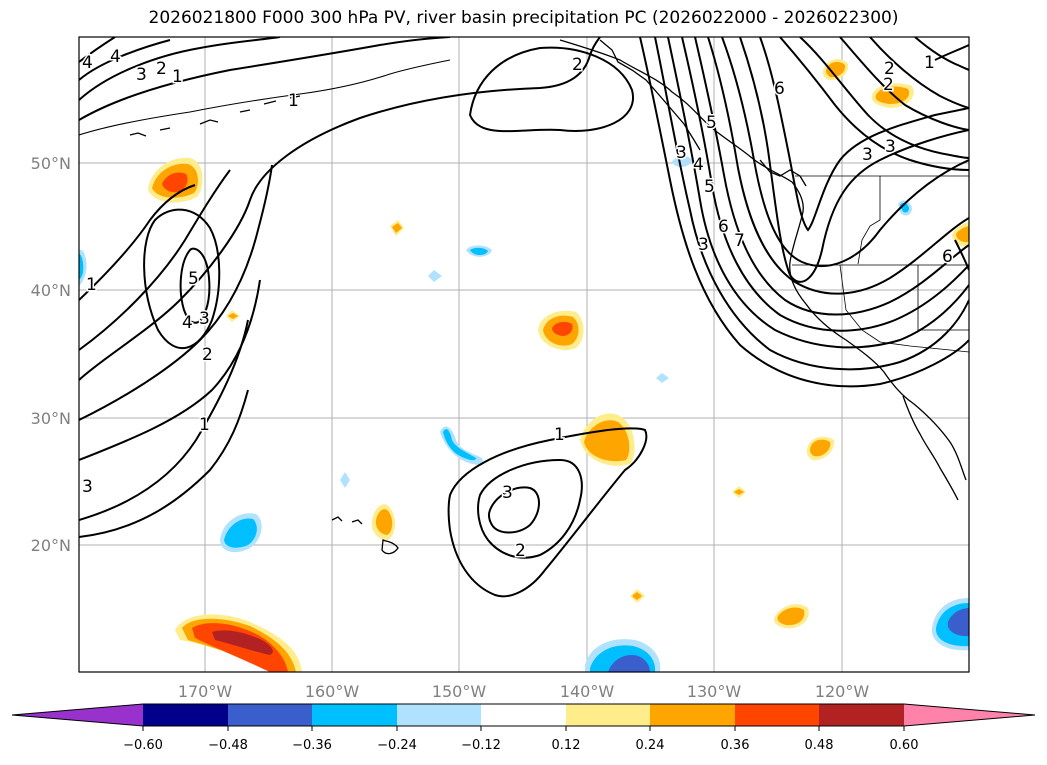 The height and width of the screenshot is (765, 1047). Describe the element at coordinates (587, 691) in the screenshot. I see `lon-label-140w: 140°W` at that location.